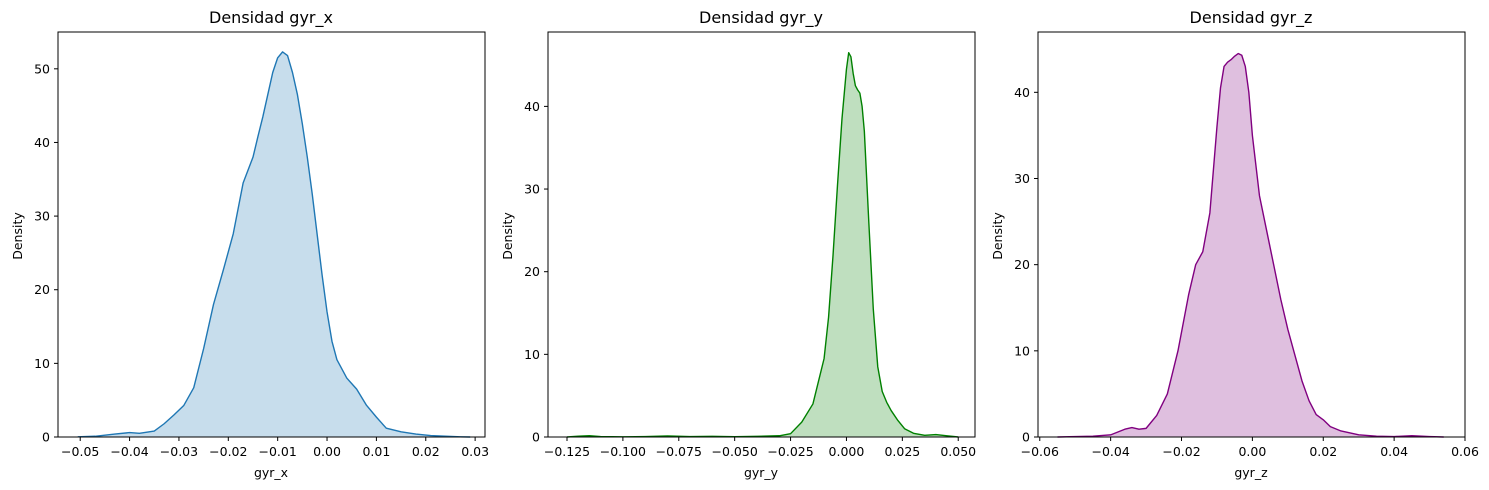 Image resolution: width=1489 pixels, height=490 pixels. What do you see at coordinates (761, 18) in the screenshot?
I see `chart-title: Densidad gyr_y` at bounding box center [761, 18].